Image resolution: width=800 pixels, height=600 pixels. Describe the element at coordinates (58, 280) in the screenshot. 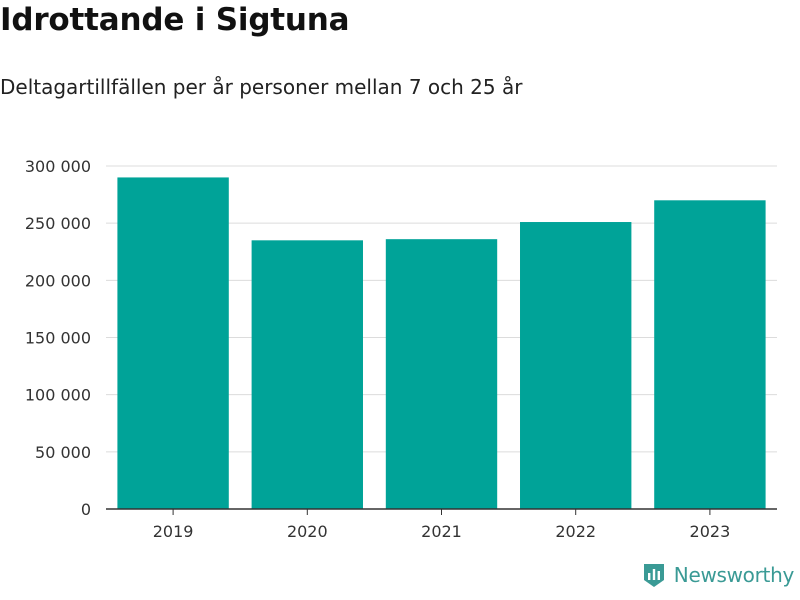

I see `y-tick-label: 200 000` at that location.